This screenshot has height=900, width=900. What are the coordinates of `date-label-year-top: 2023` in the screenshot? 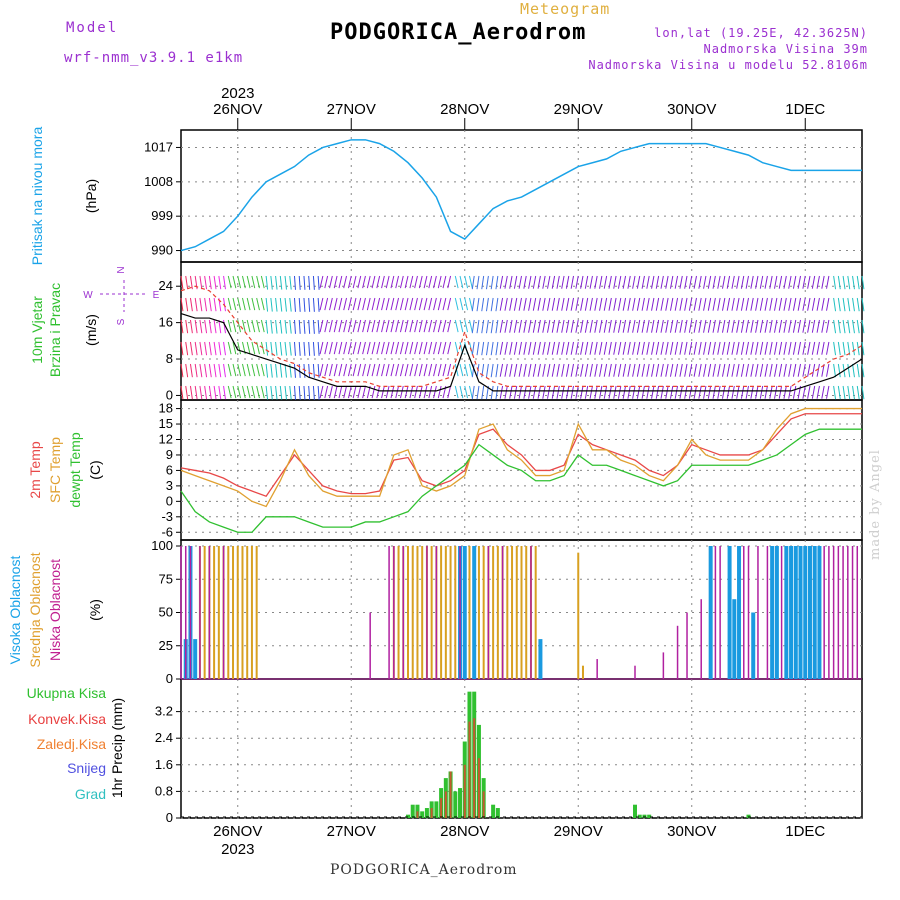 It's located at (237, 93).